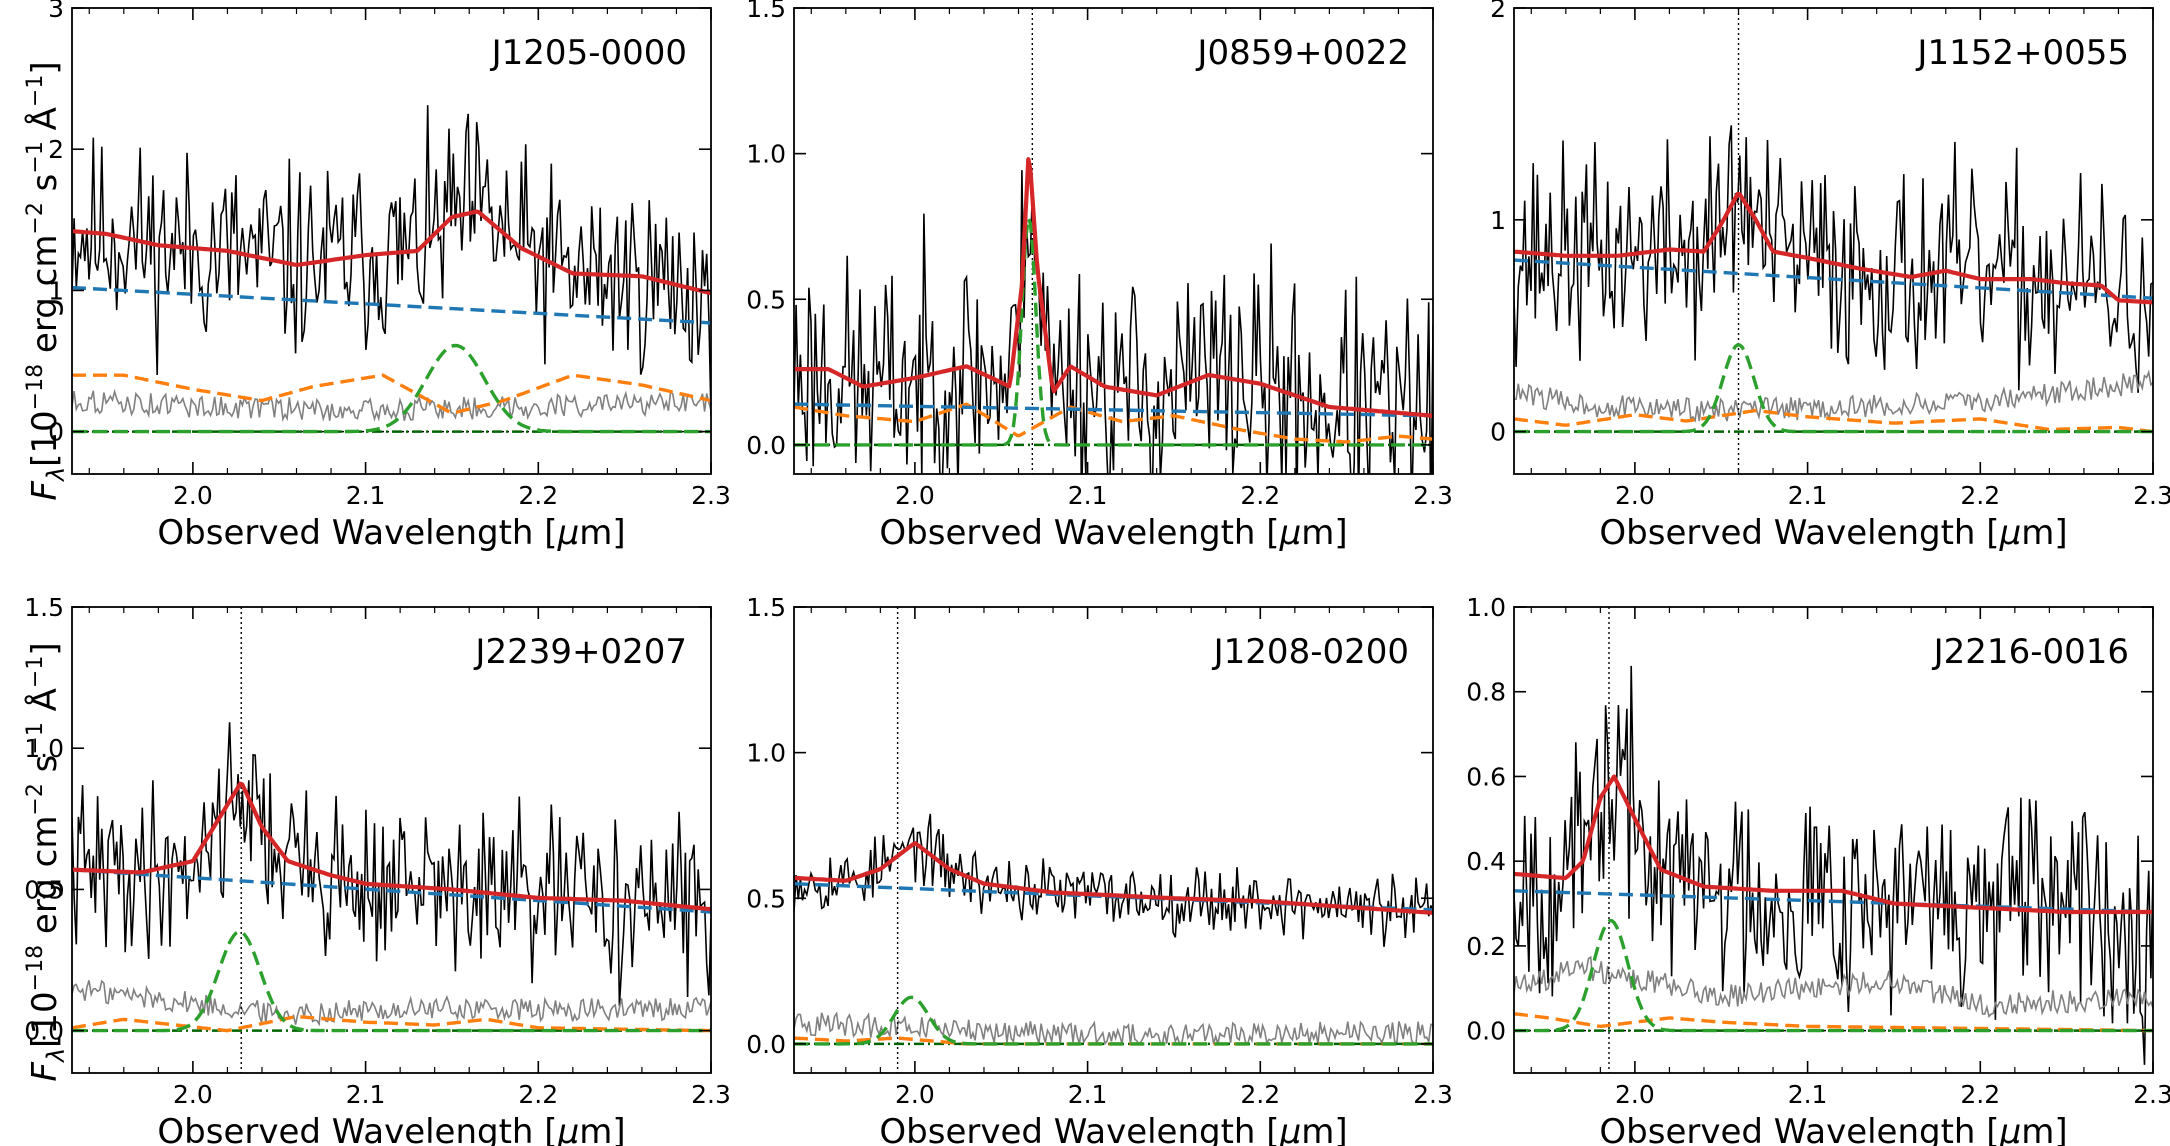  I want to click on y-tick-label: 0.4, so click(1486, 861).